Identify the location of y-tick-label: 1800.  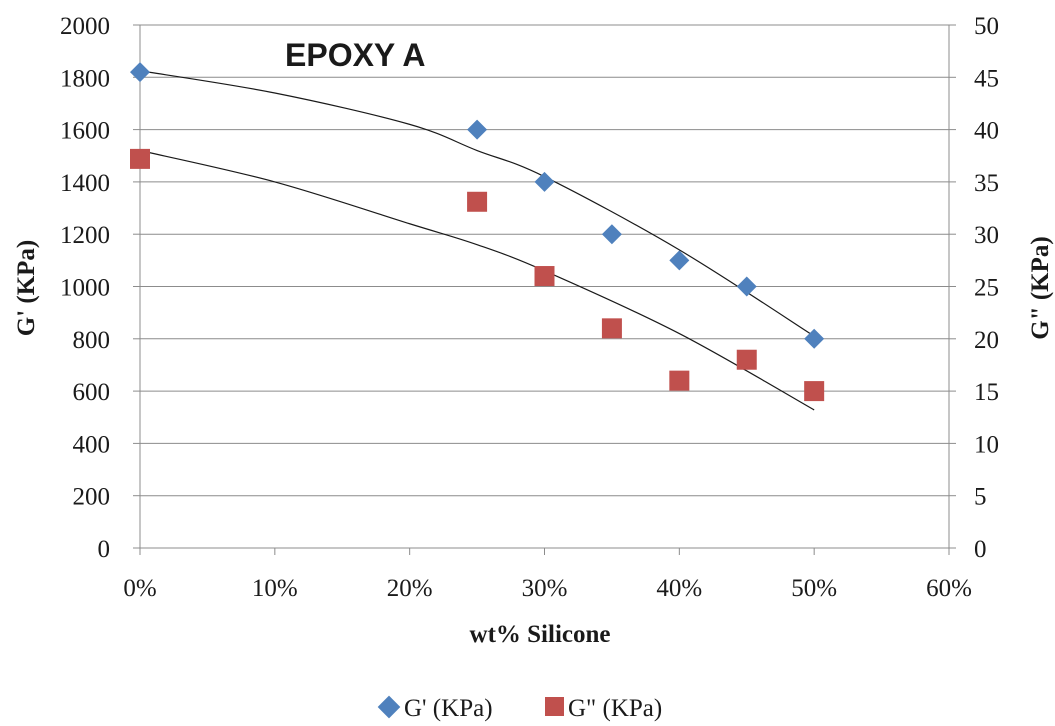
(85, 78).